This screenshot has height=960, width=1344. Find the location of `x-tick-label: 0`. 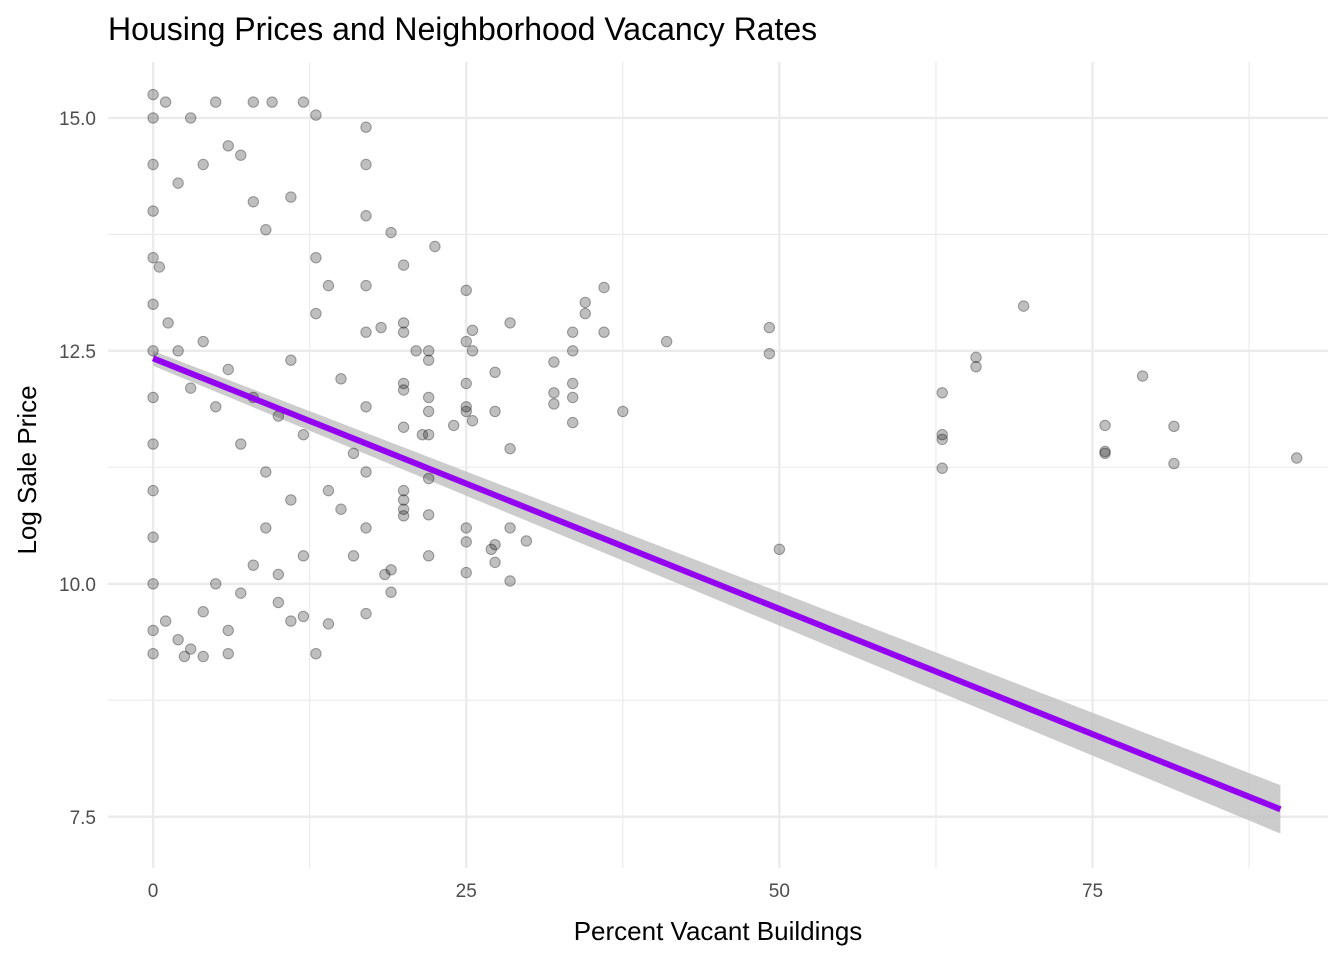

x-tick-label: 0 is located at coordinates (153, 891).